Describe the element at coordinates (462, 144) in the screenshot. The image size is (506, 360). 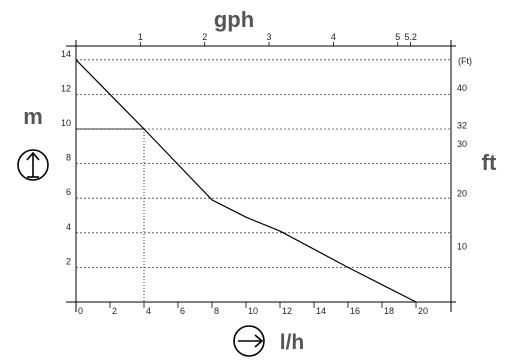
I see `y-right-tick-label: 30` at that location.